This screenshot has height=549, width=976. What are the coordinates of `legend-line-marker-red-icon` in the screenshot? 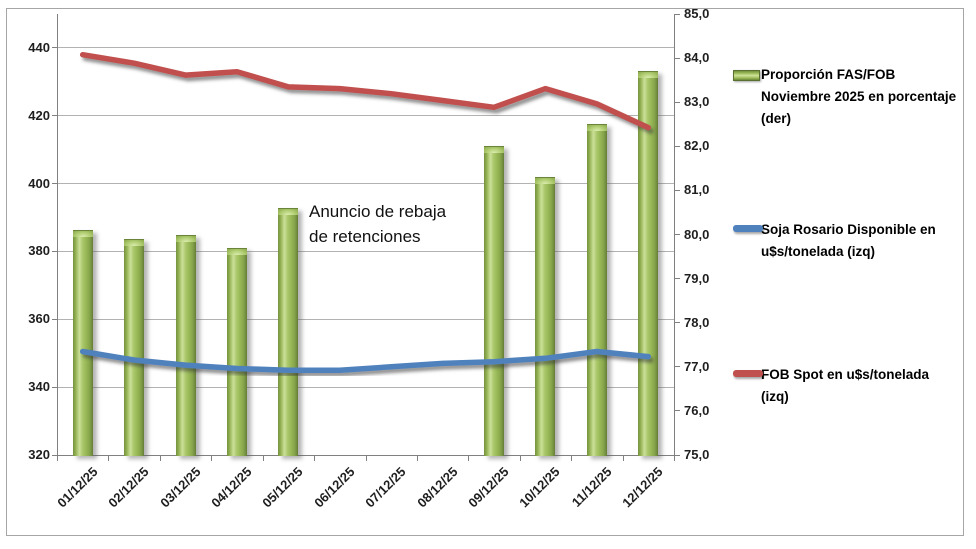 It's located at (748, 373).